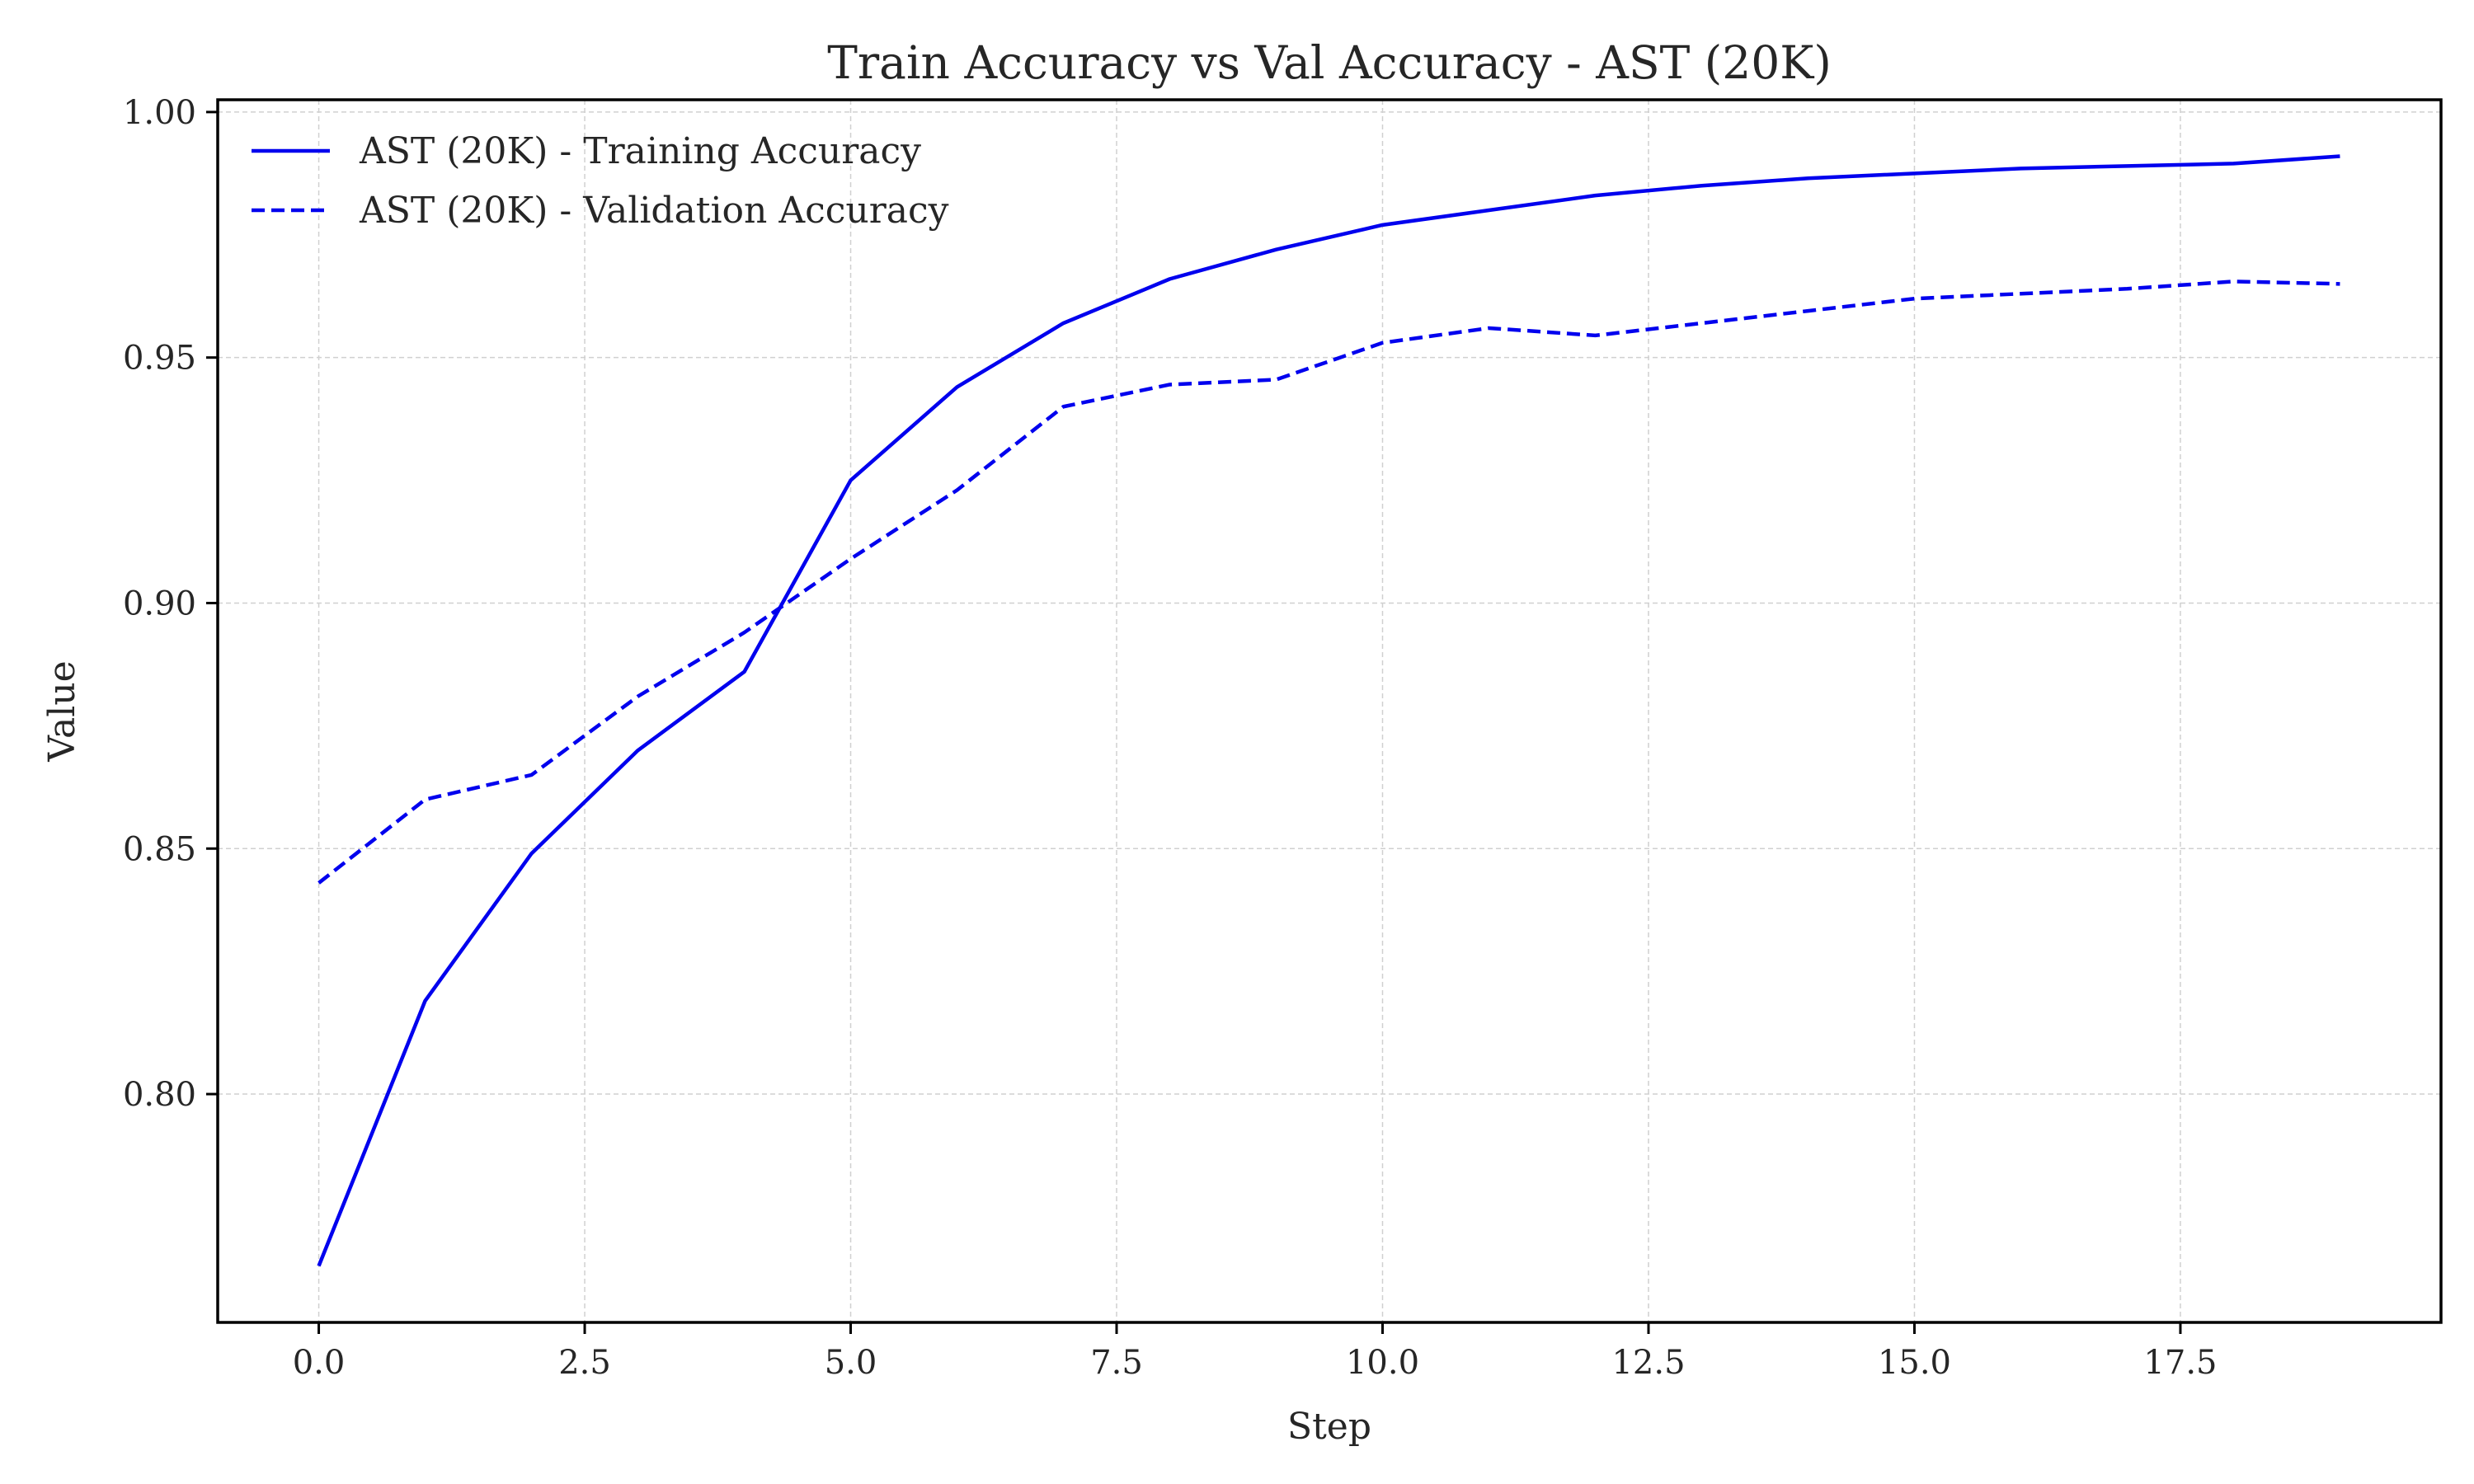  I want to click on x-tick-label: 10.0, so click(1382, 1363).